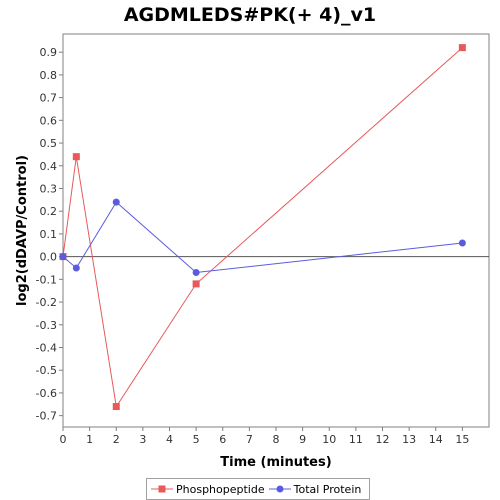  Describe the element at coordinates (49, 75) in the screenshot. I see `y-tick-label: 0.8` at that location.